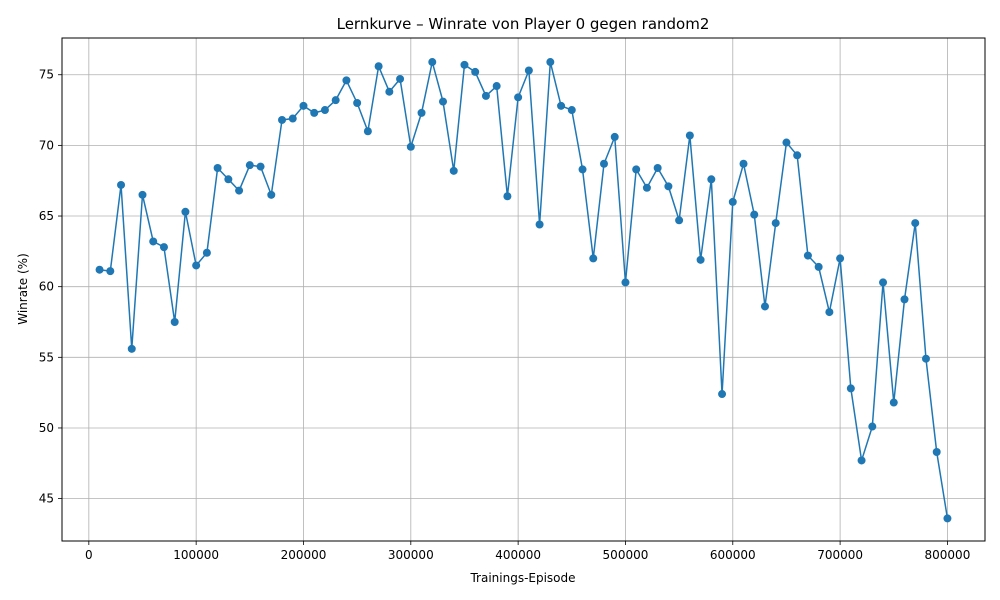 This screenshot has width=1000, height=600. I want to click on x-tick-label: 400000, so click(518, 555).